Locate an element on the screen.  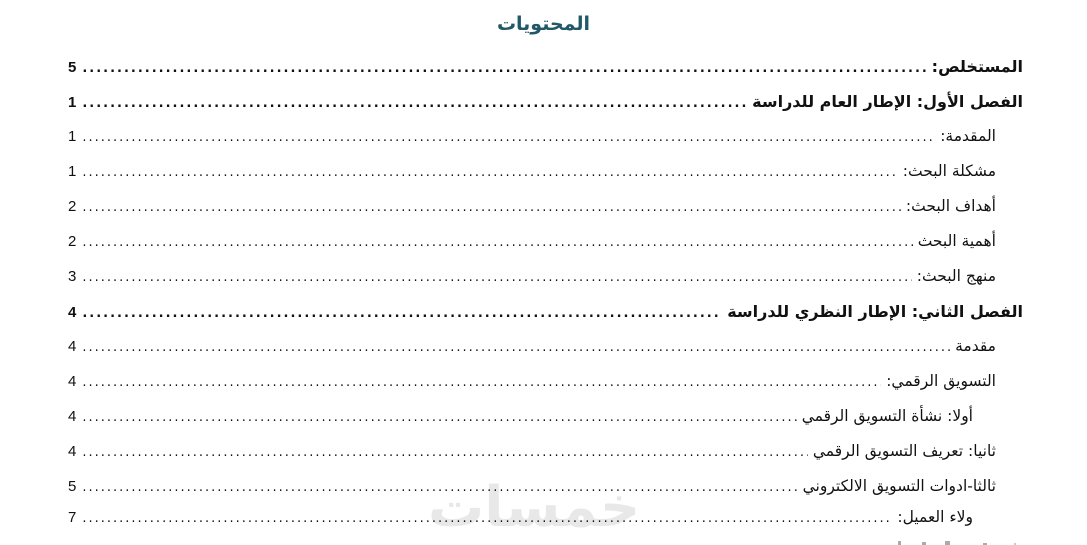
toc-entry-label: المستخلص: is located at coordinates (977, 66).